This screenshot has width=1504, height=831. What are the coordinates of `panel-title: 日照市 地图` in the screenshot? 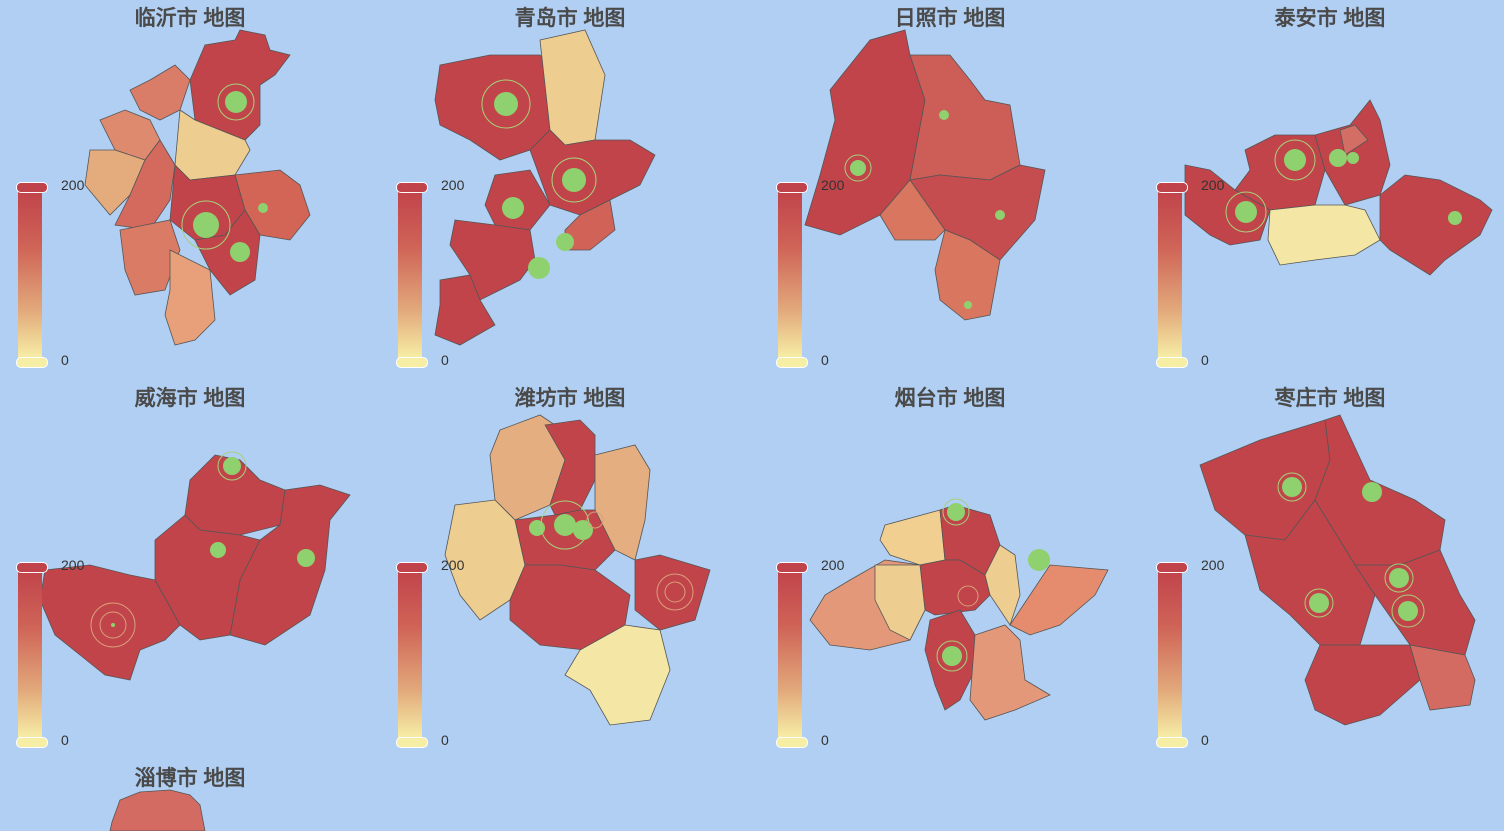 It's located at (950, 18).